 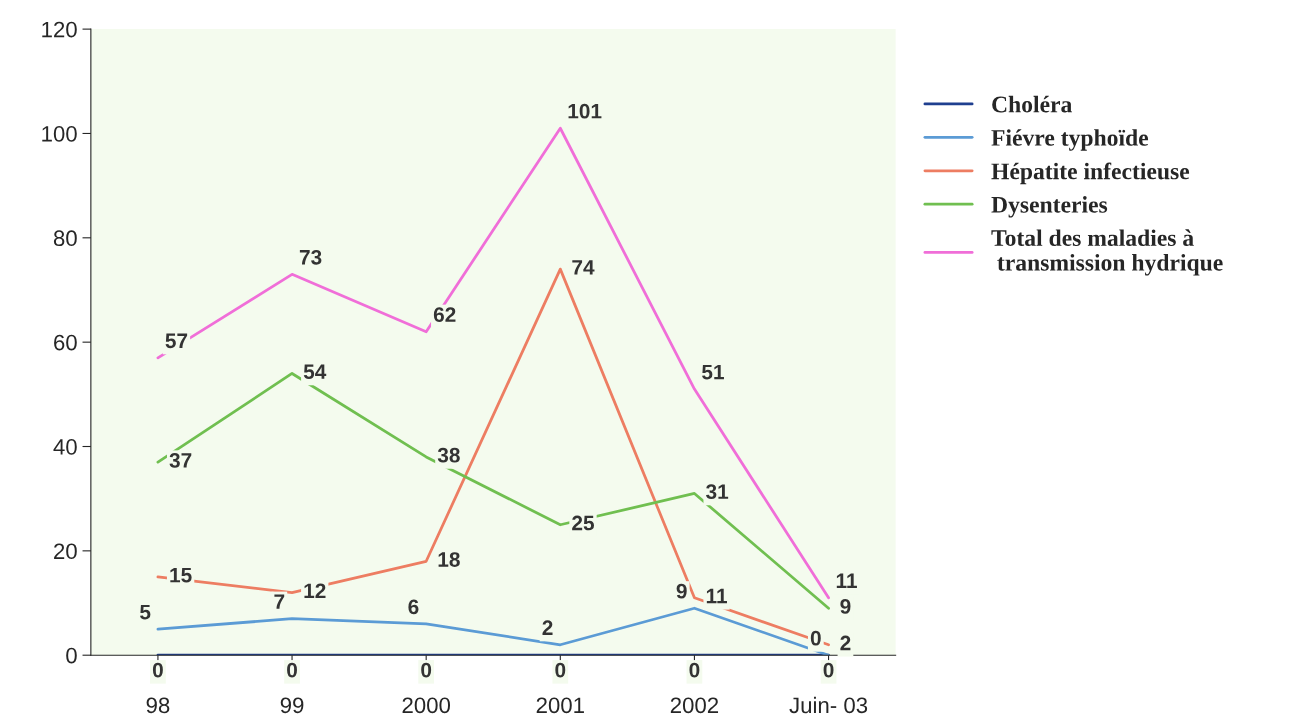 What do you see at coordinates (315, 372) in the screenshot?
I see `data-label: 54` at bounding box center [315, 372].